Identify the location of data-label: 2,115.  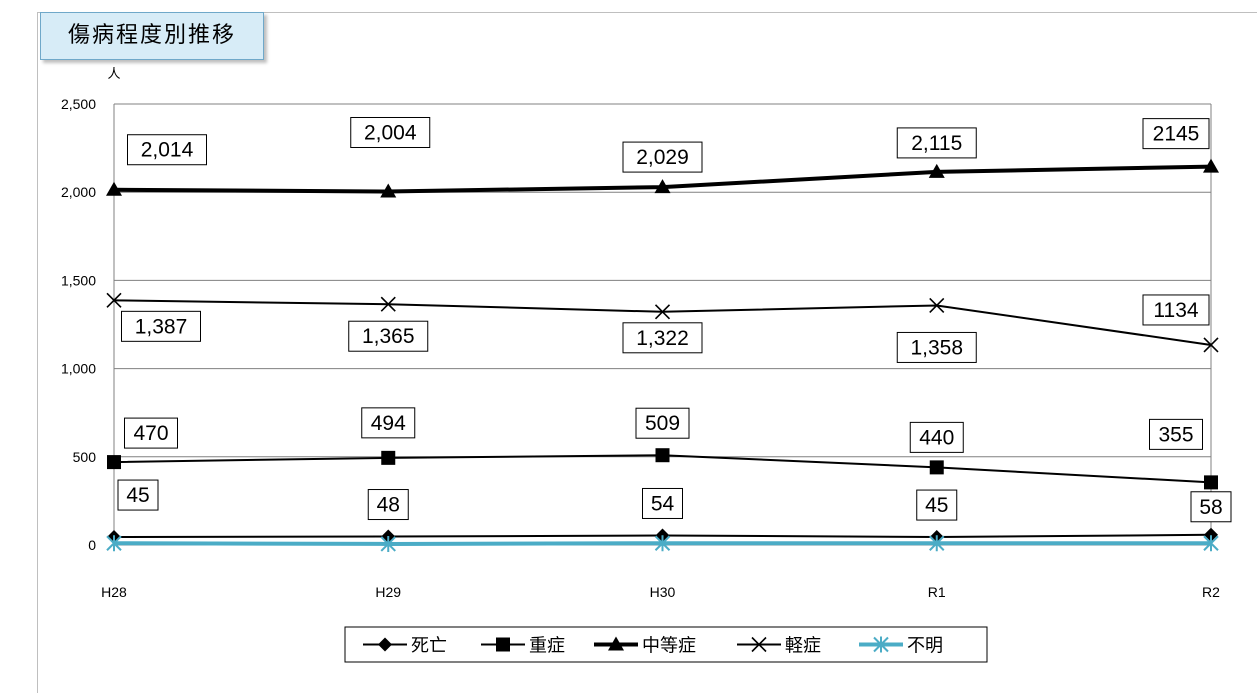
(936, 143).